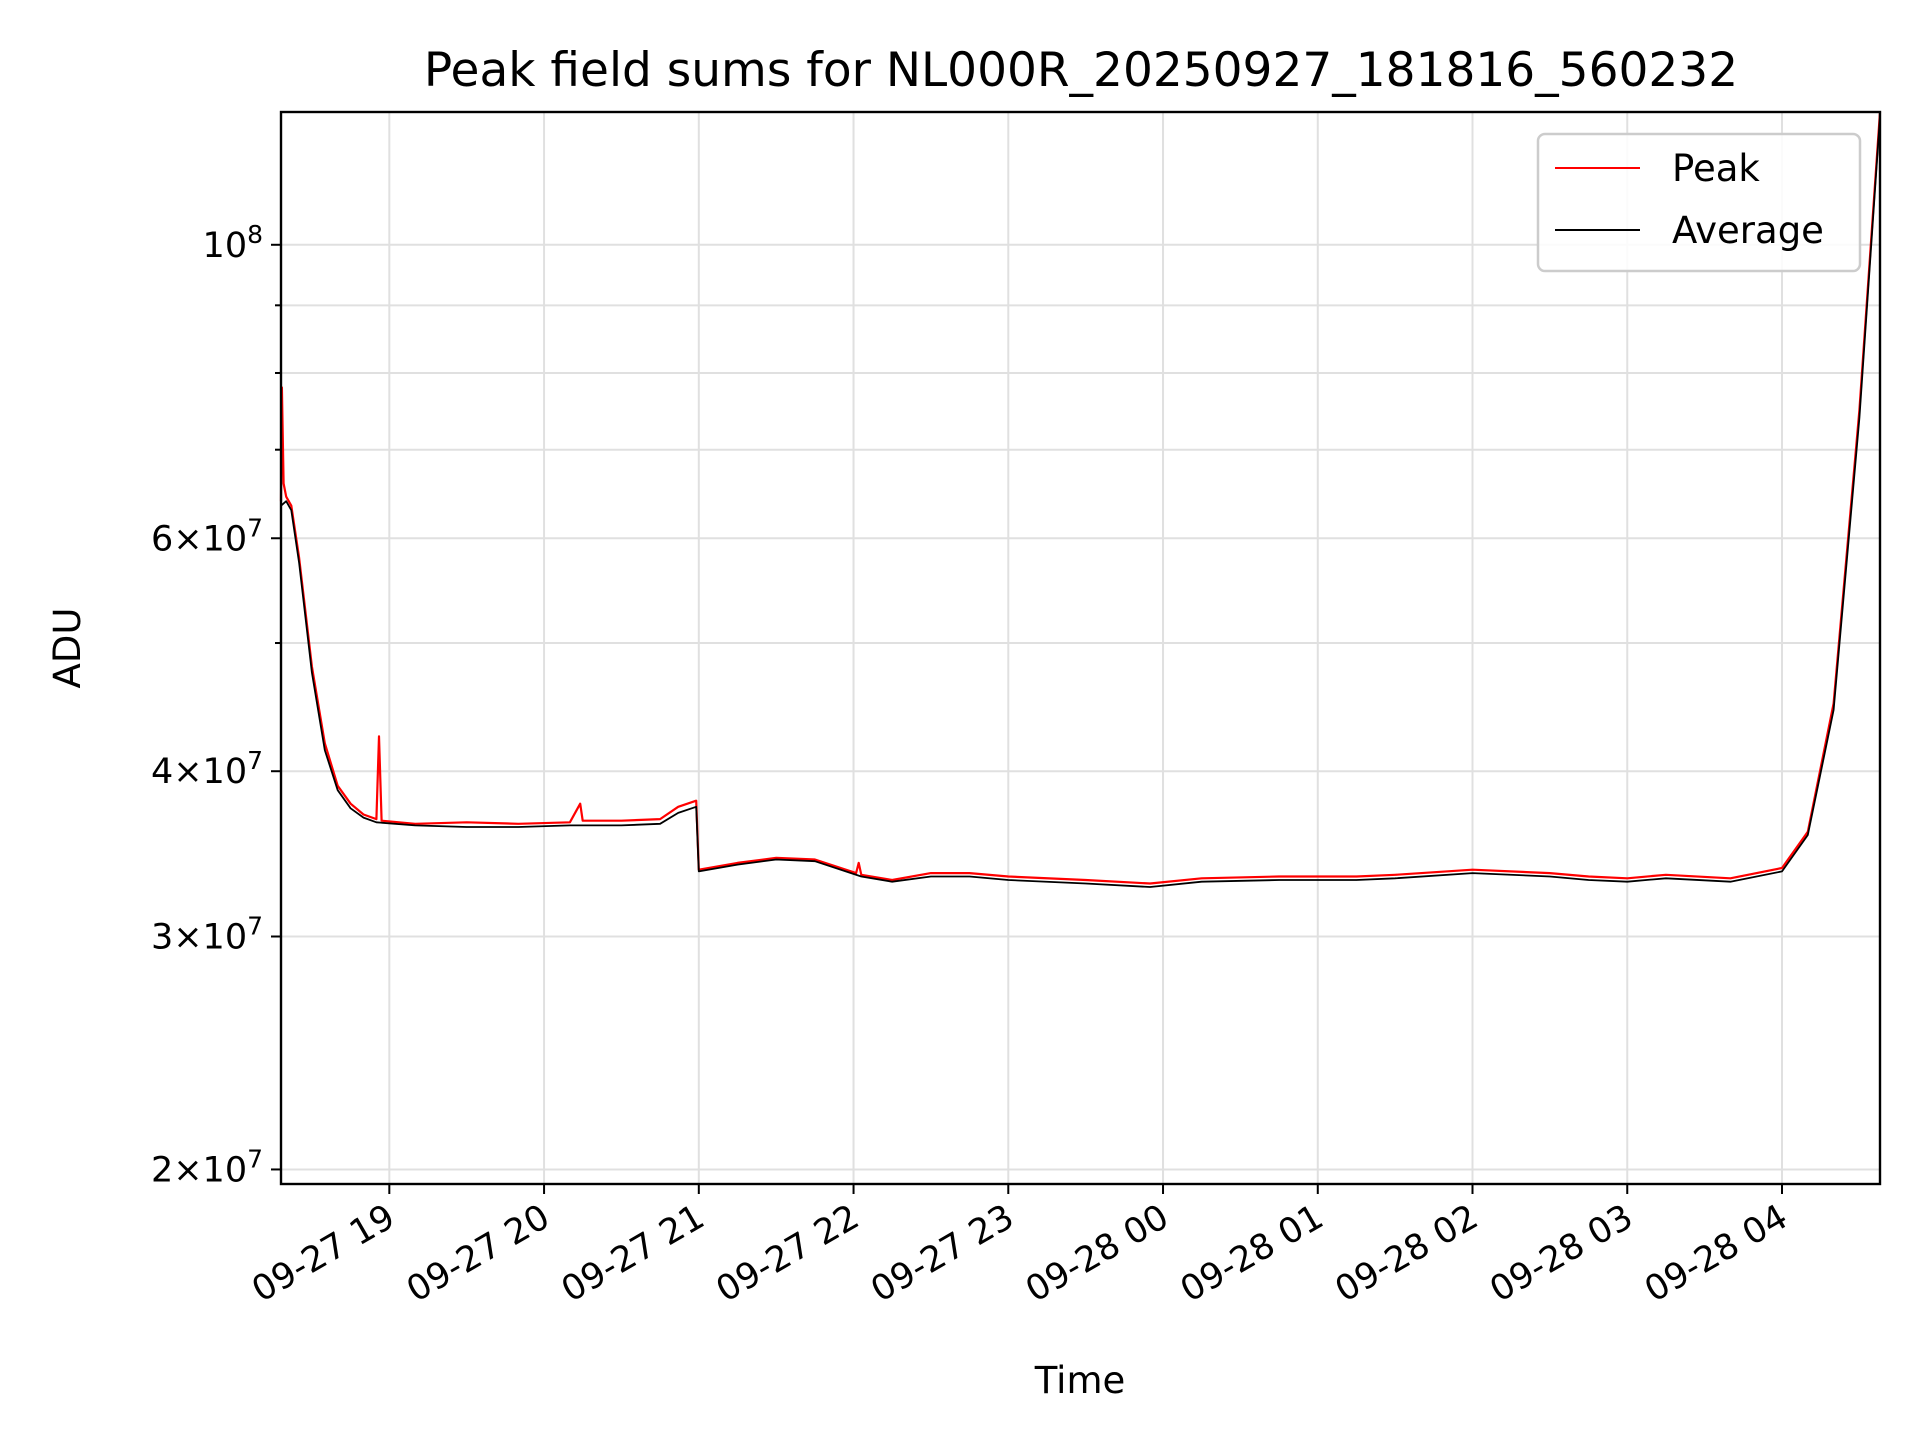 This screenshot has height=1440, width=1920. Describe the element at coordinates (478, 1253) in the screenshot. I see `x-tick-label: 09-27 20` at that location.